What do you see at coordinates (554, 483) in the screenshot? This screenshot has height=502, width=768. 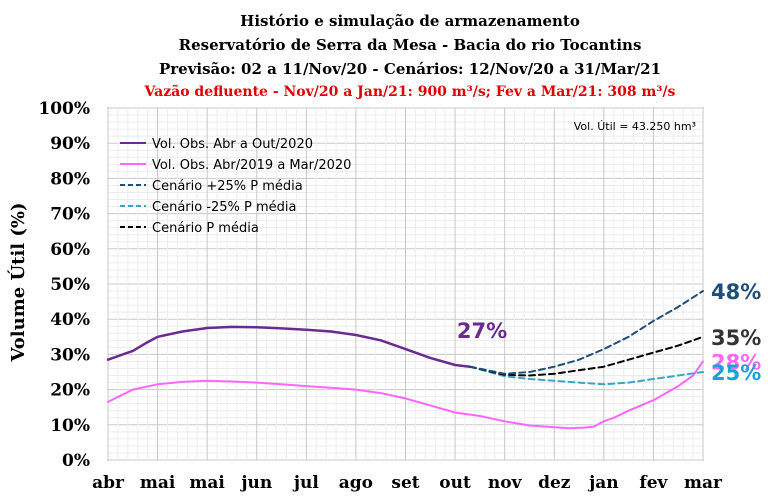 I see `x-tick-label: dez` at bounding box center [554, 483].